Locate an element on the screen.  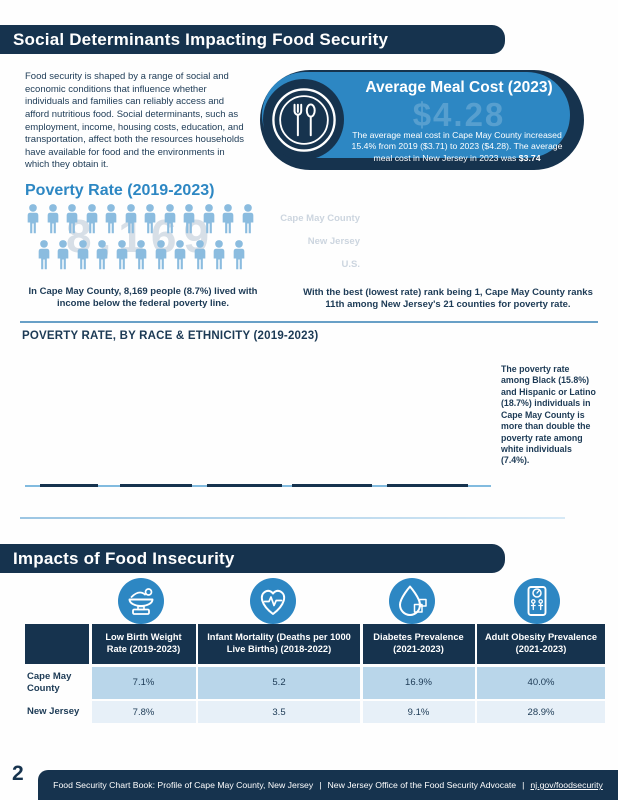
table-cell: 9.1% is located at coordinates (418, 712).